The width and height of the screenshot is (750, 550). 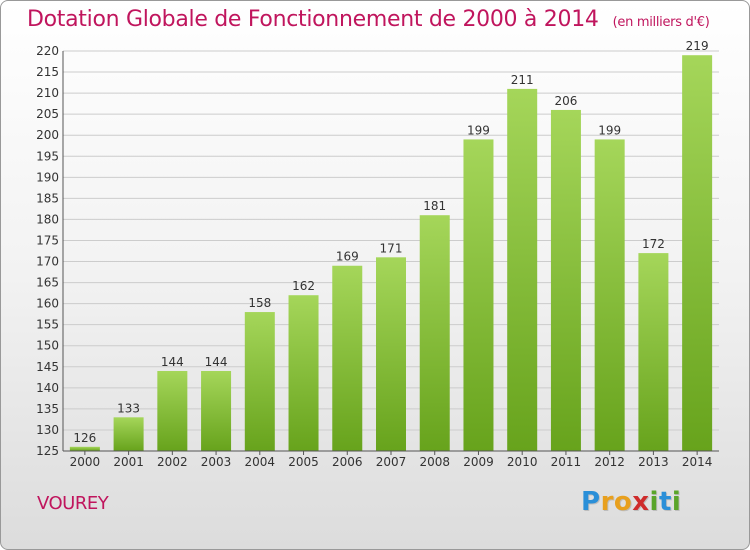 I want to click on bar-2012, so click(x=609, y=295).